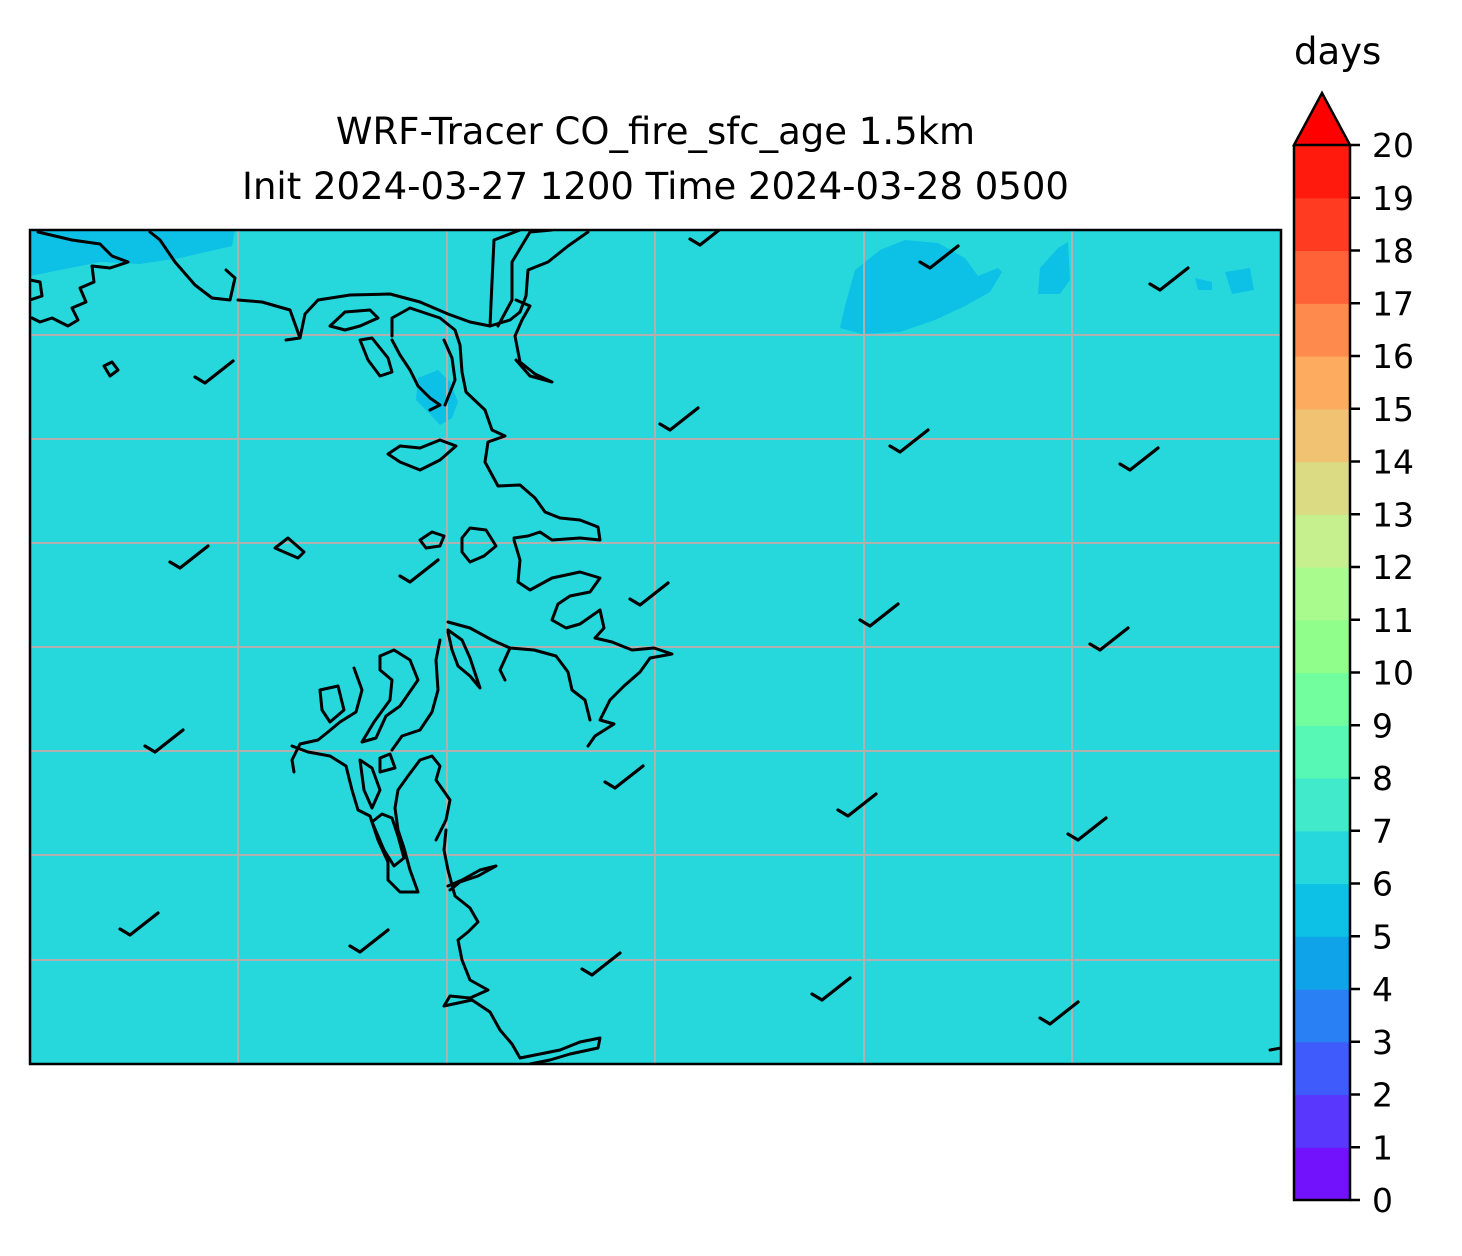 The width and height of the screenshot is (1462, 1256). I want to click on coast-east-edge, so click(1274, 1049).